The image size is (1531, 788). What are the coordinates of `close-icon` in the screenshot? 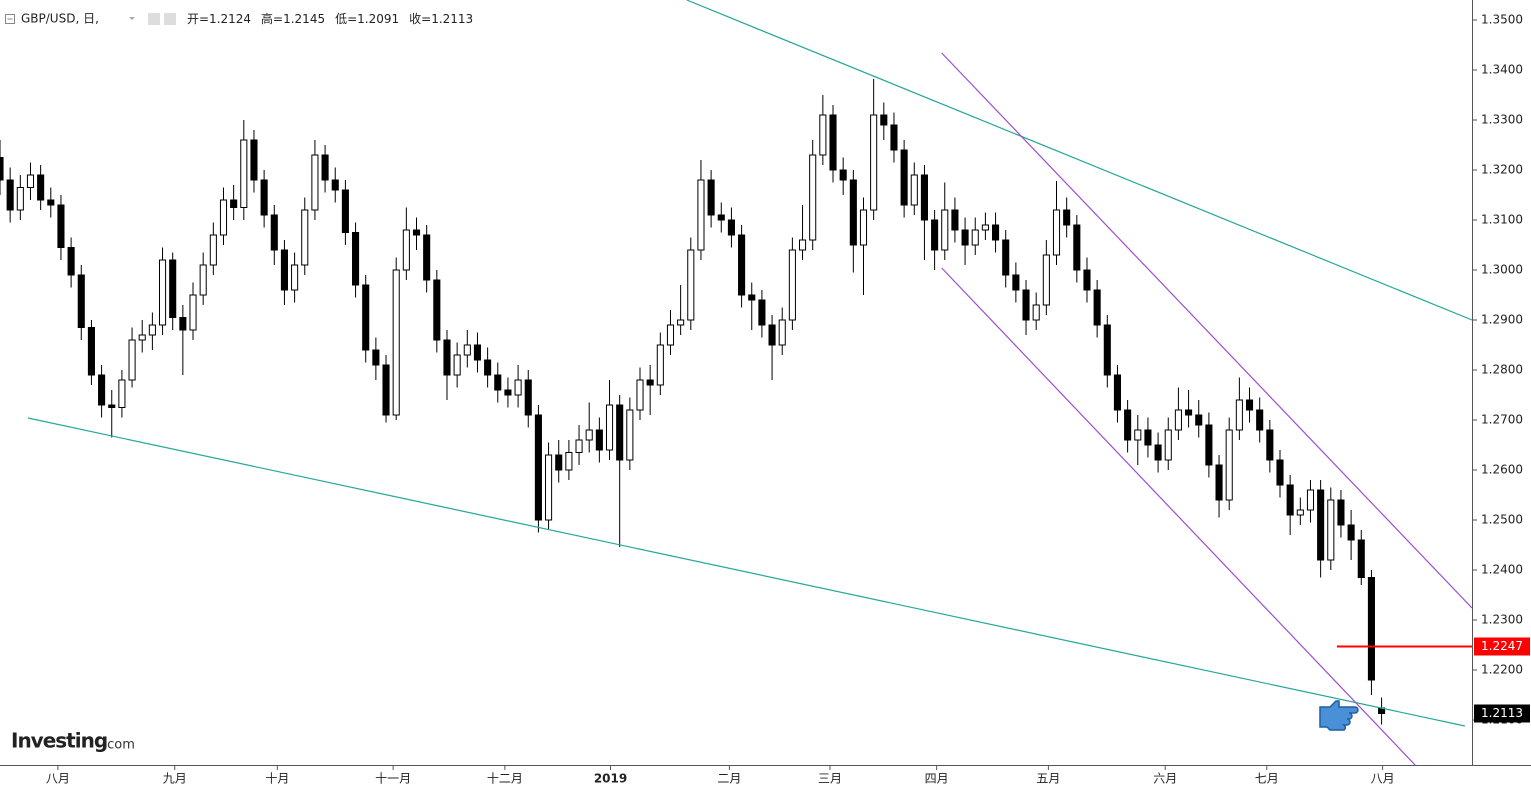 It's located at (170, 19).